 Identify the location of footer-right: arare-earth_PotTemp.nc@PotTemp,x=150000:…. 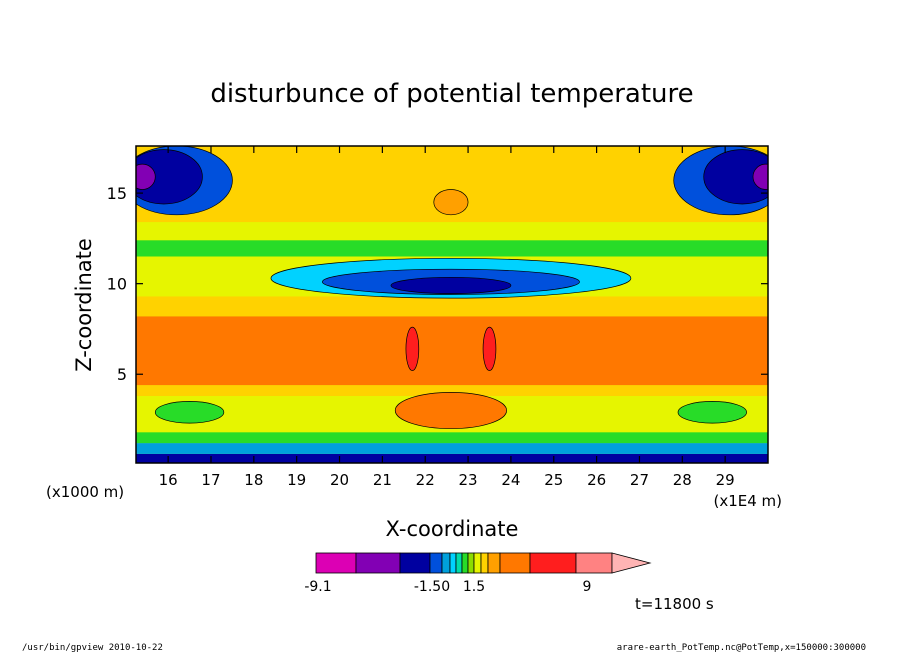
(741, 648).